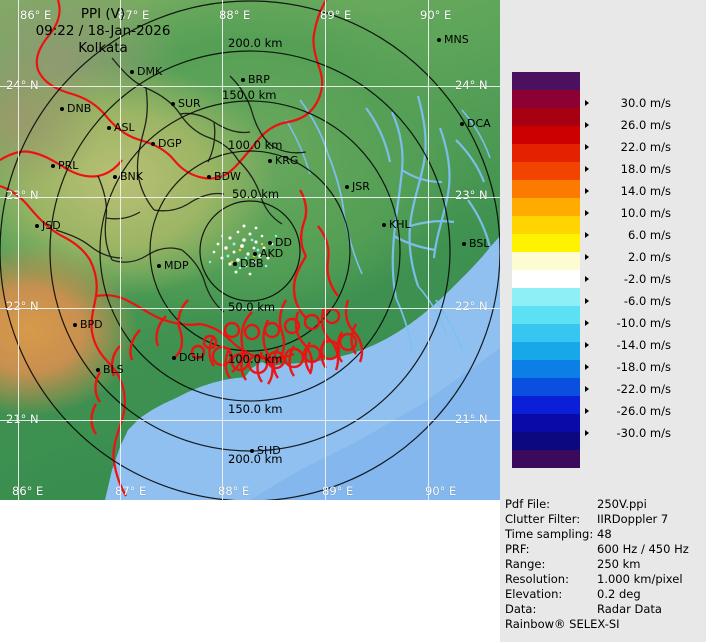  Describe the element at coordinates (79, 108) in the screenshot. I see `station-label: DNB` at that location.